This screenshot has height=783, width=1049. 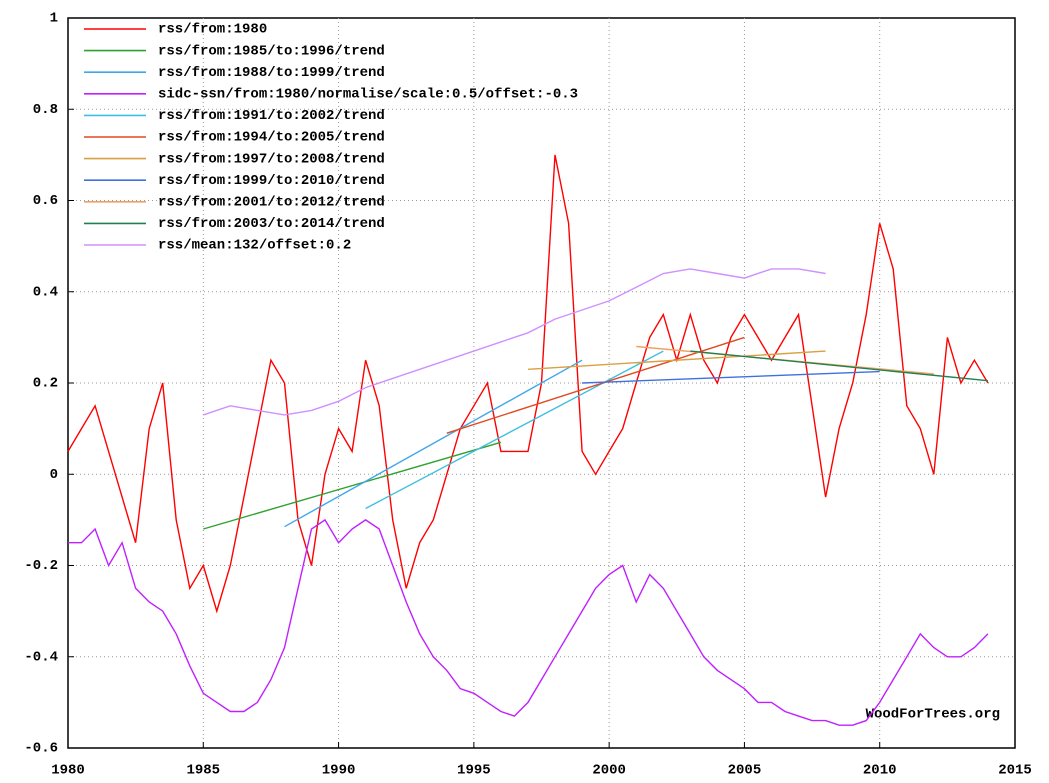 I want to click on x-tick-label: 1985, so click(x=203, y=771).